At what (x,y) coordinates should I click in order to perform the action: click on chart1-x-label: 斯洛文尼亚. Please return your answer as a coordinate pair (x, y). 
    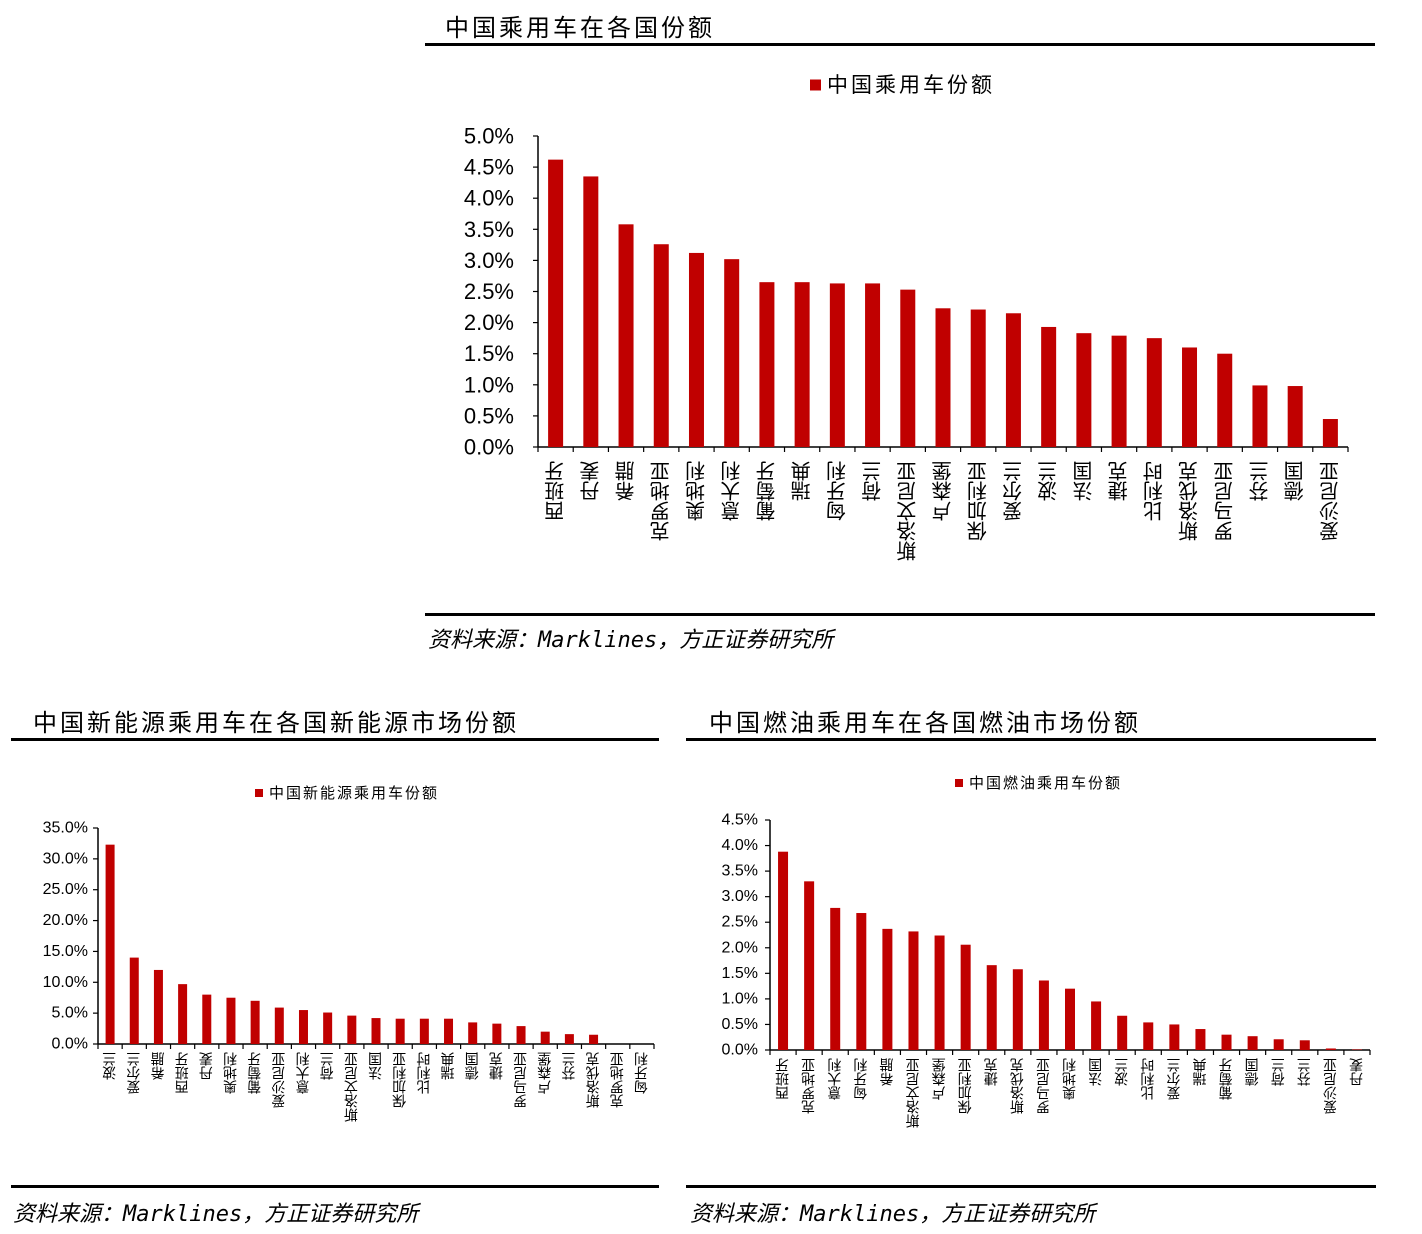
    Looking at the image, I should click on (908, 511).